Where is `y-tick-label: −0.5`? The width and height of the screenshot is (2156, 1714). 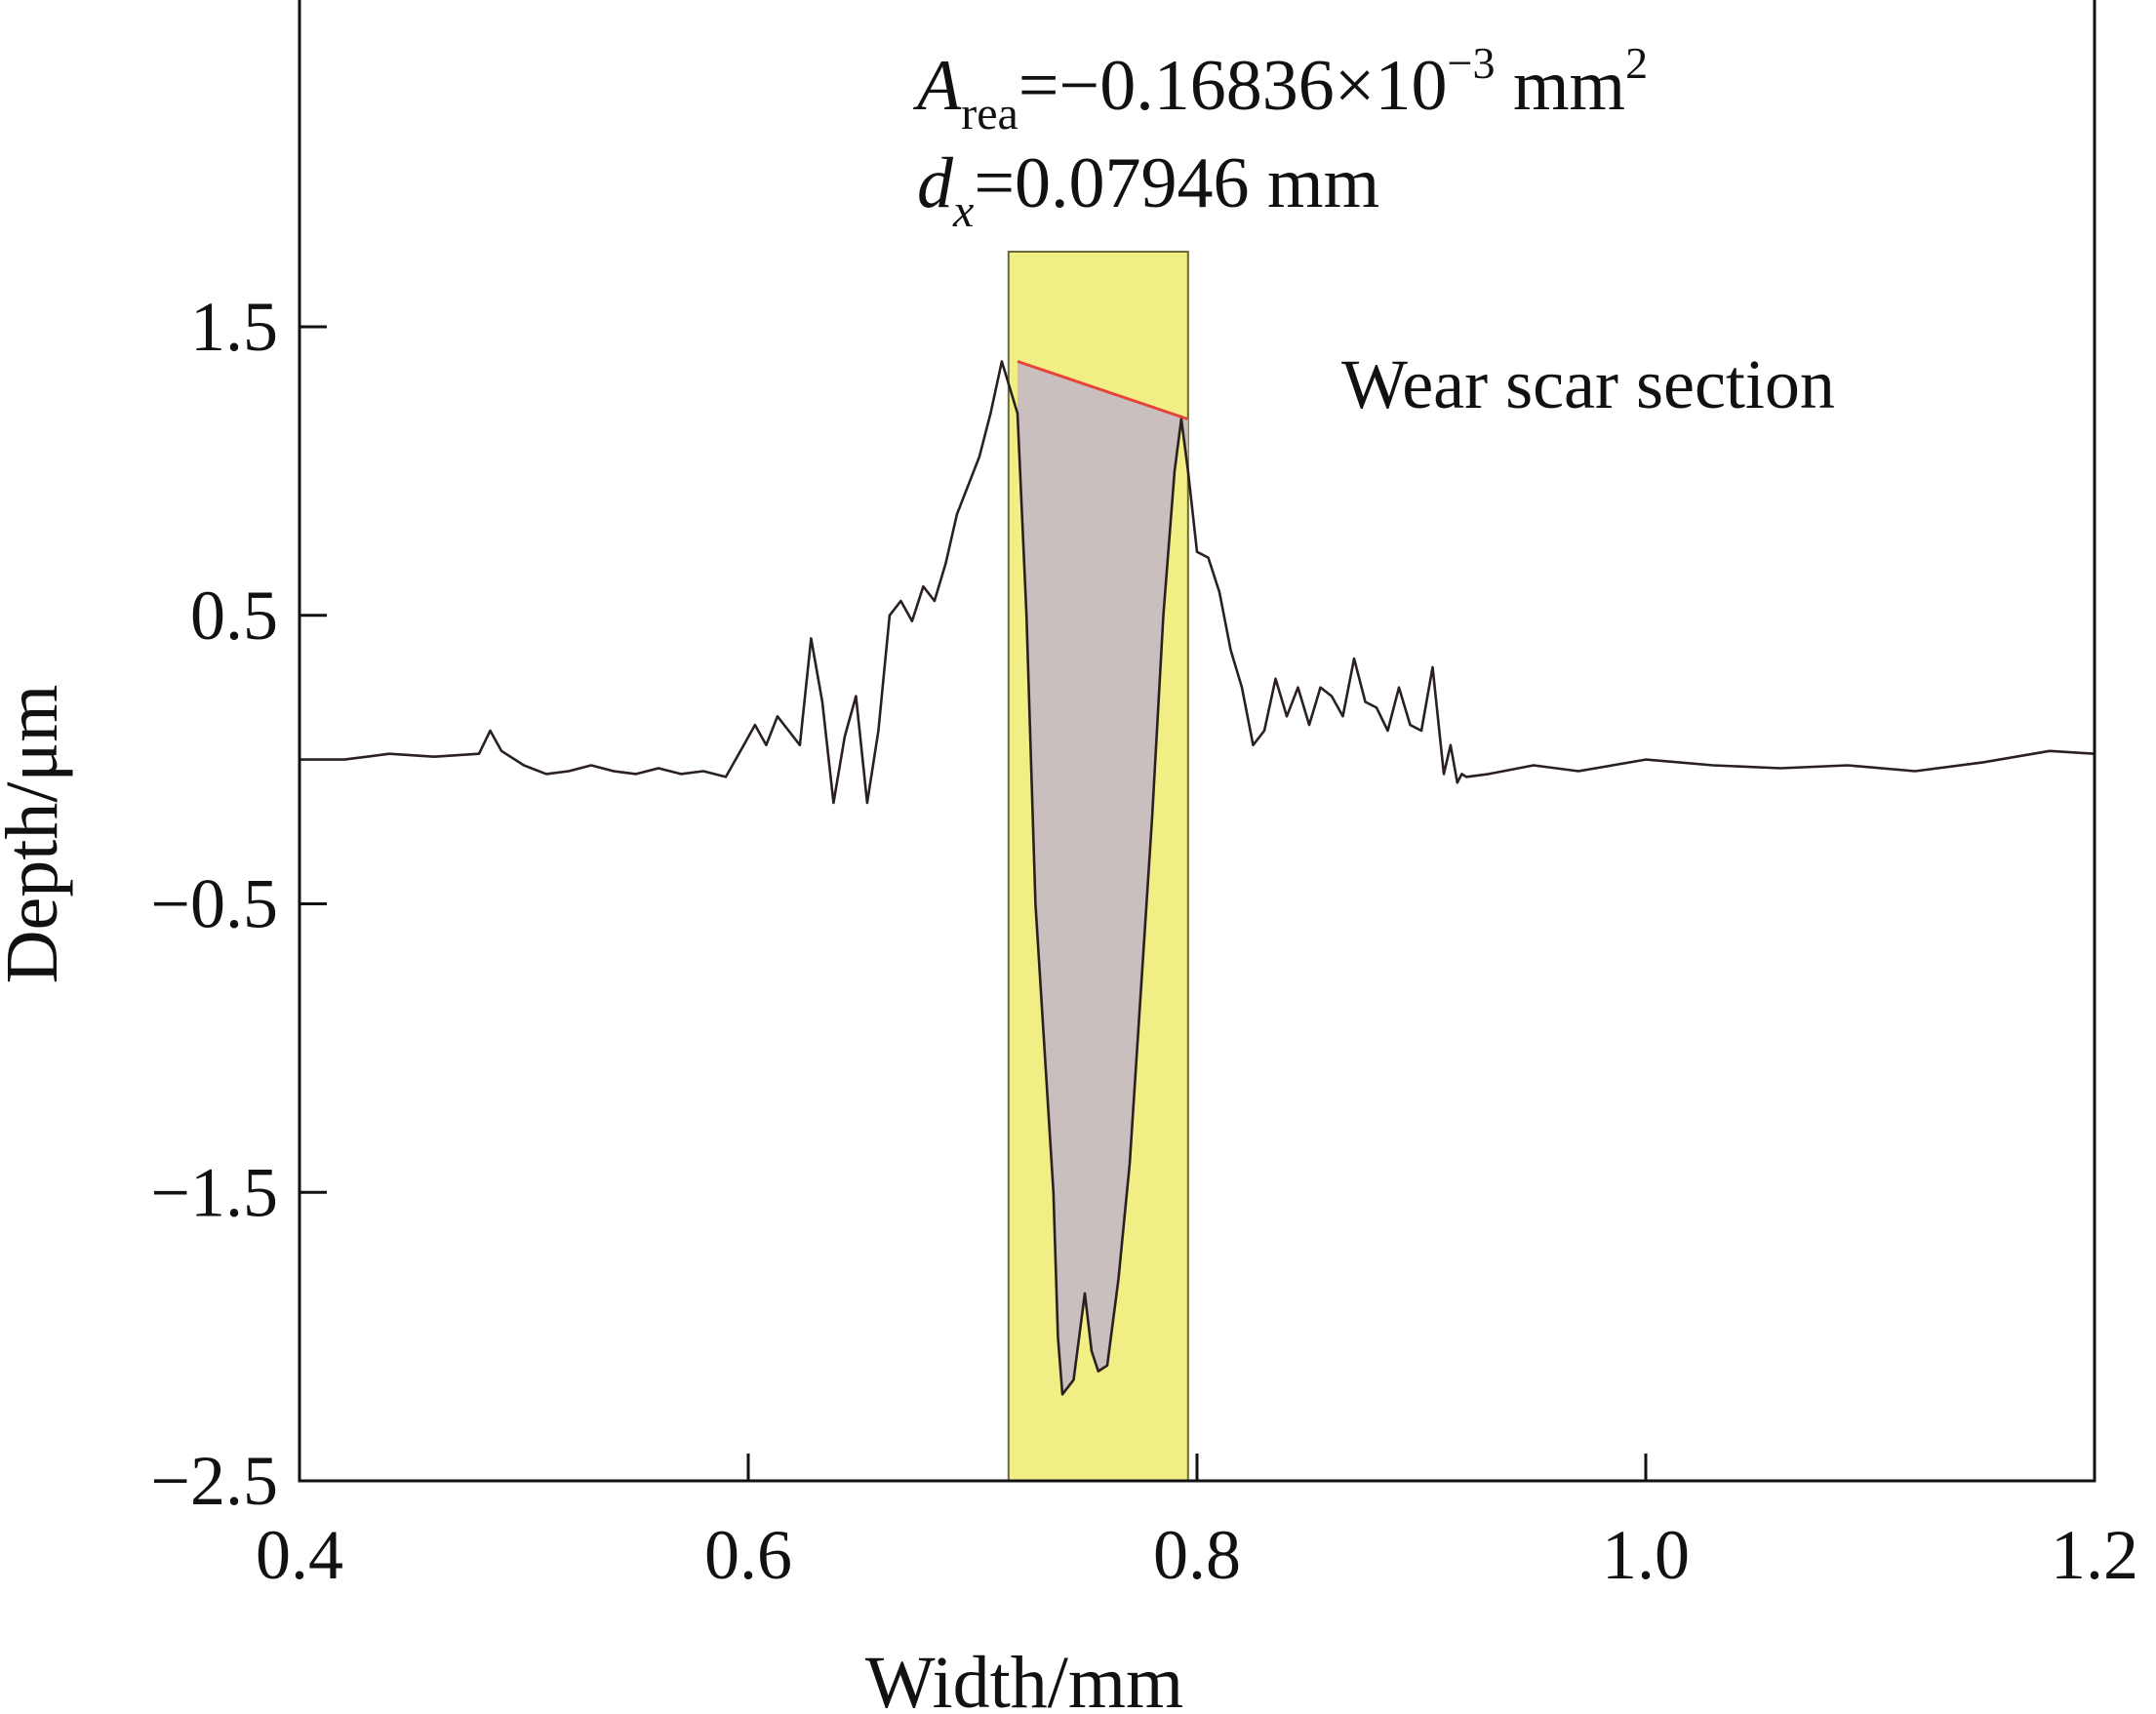 y-tick-label: −0.5 is located at coordinates (214, 904).